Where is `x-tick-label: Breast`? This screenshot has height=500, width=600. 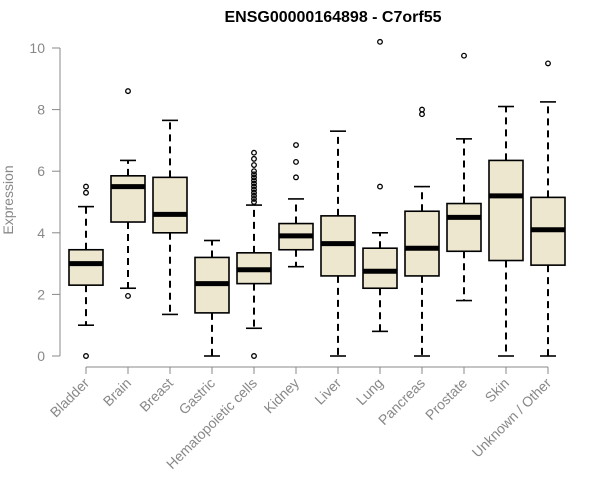 x-tick-label: Breast is located at coordinates (156, 395).